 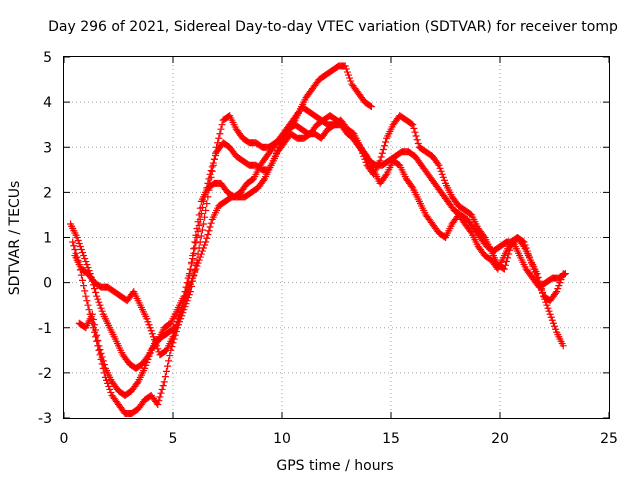 I want to click on y-tick-label: 2, so click(x=47, y=193).